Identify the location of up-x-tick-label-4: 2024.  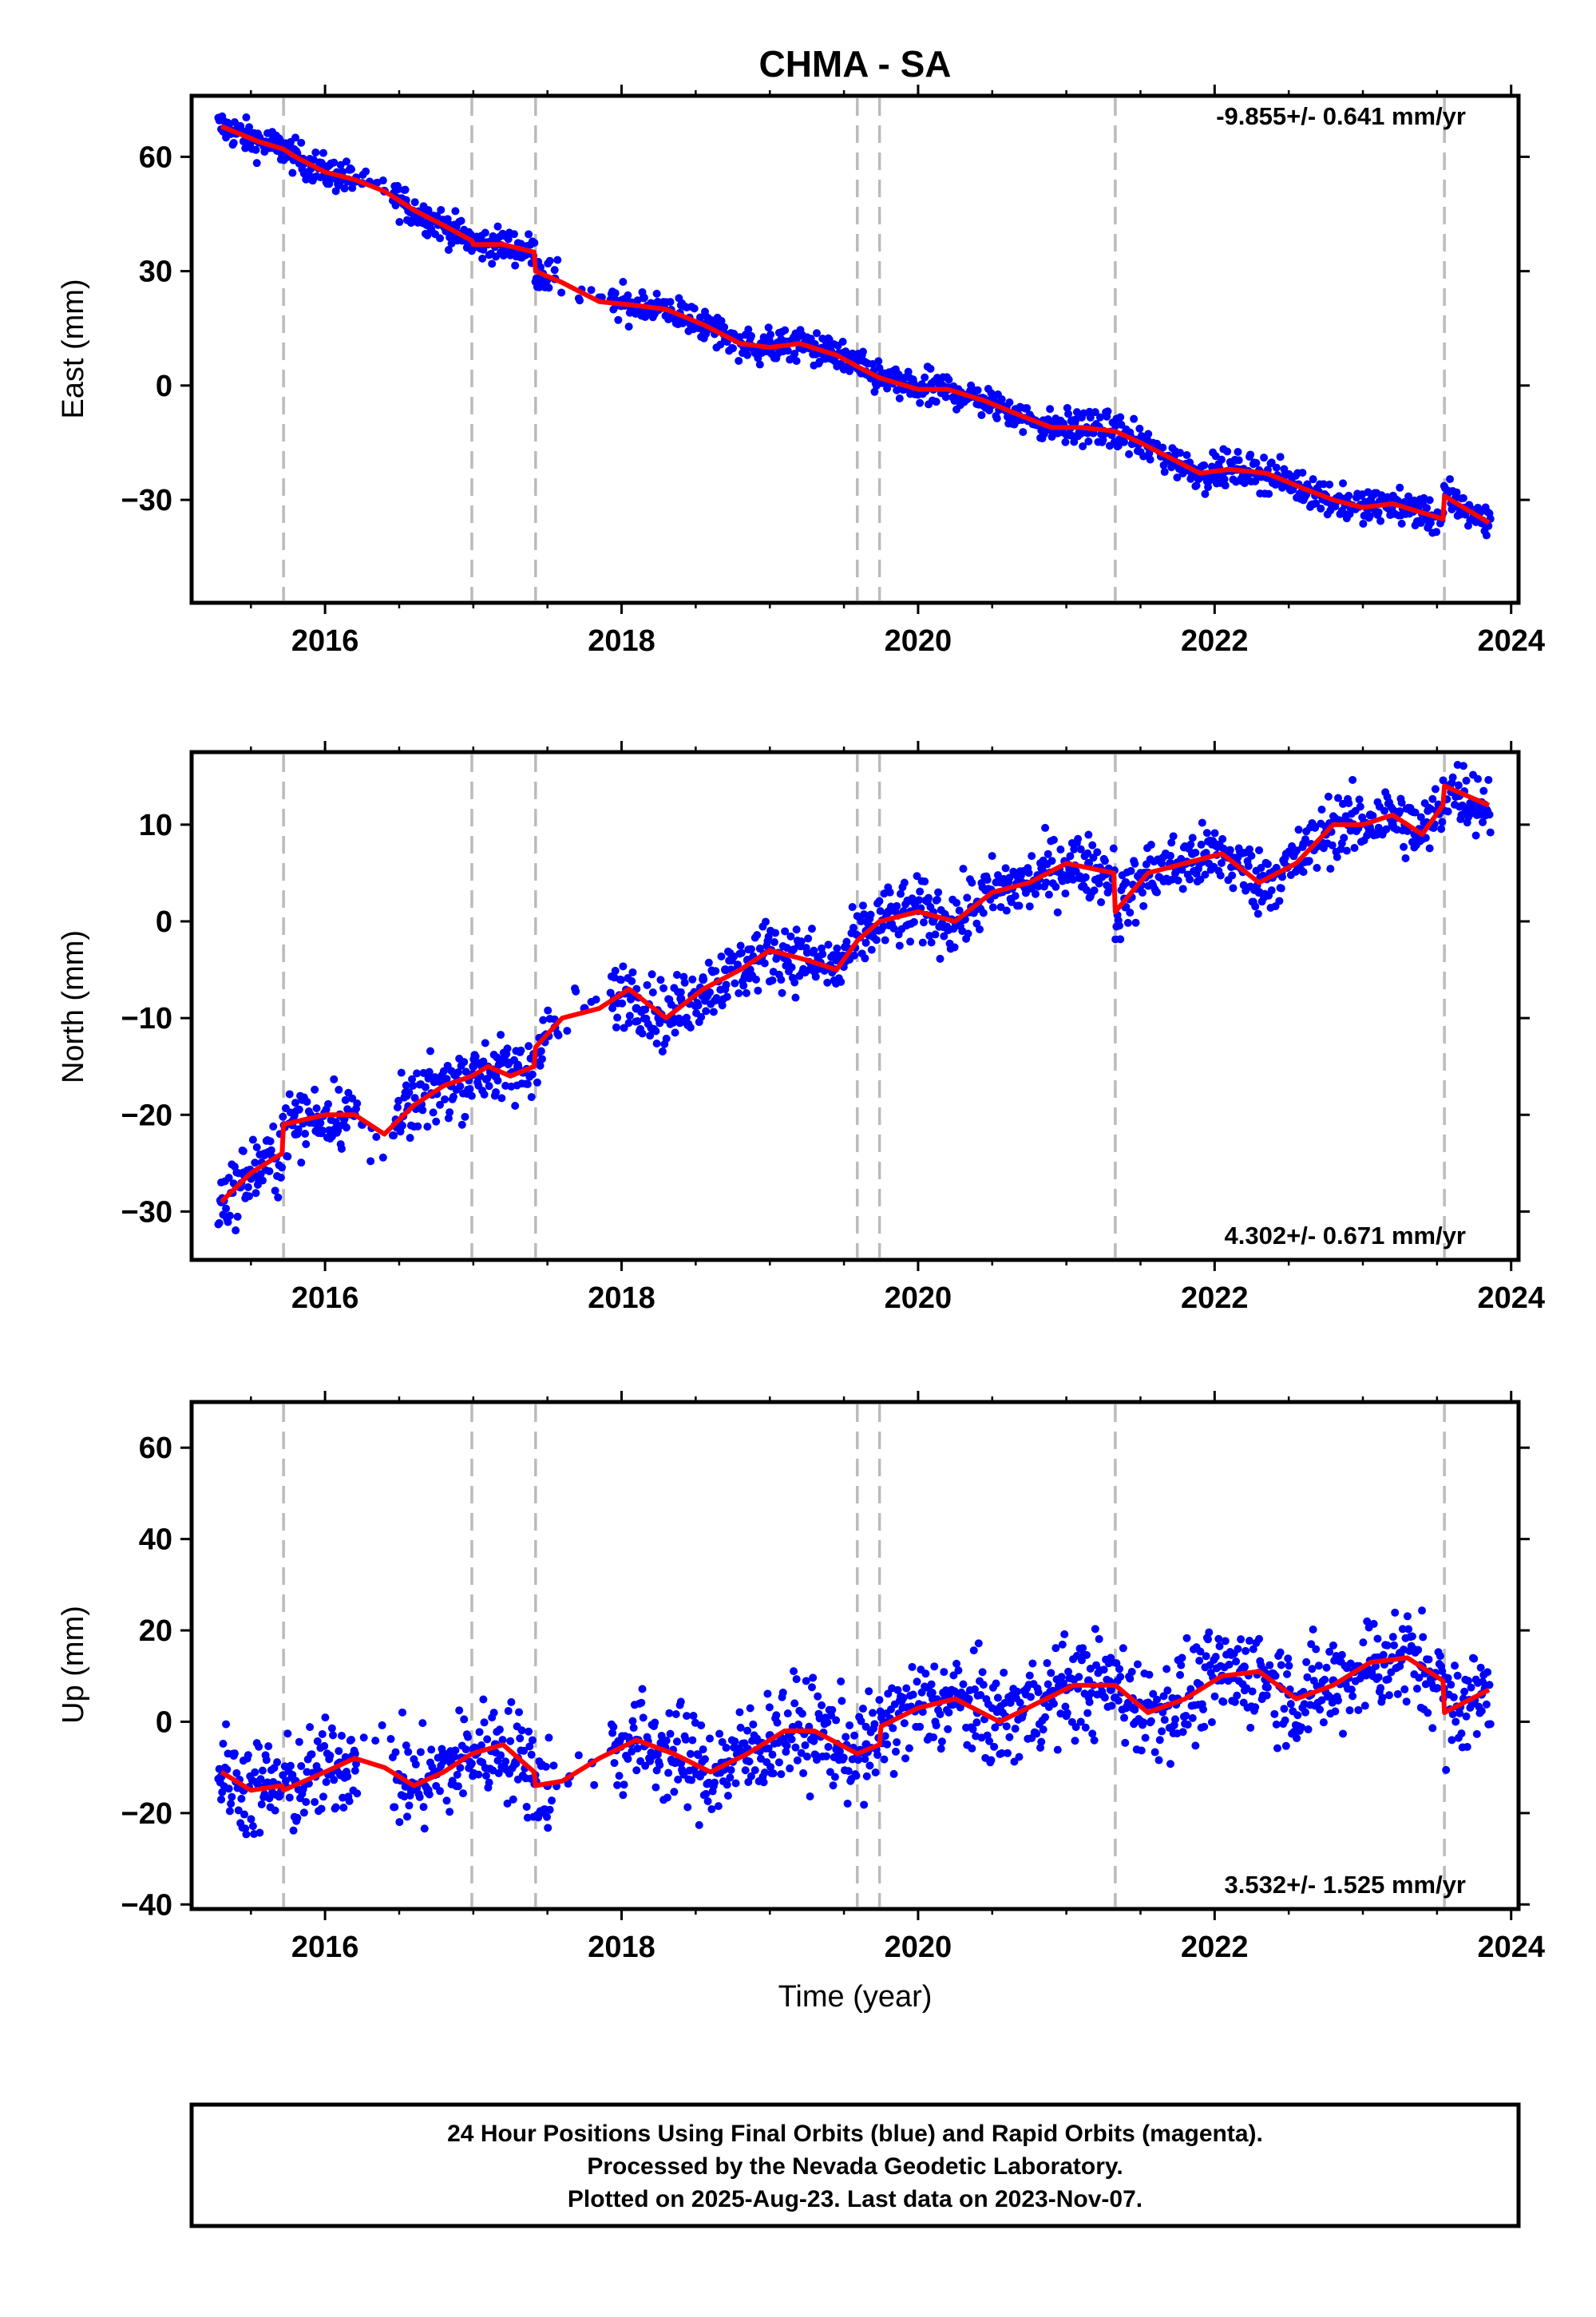
(1511, 1947).